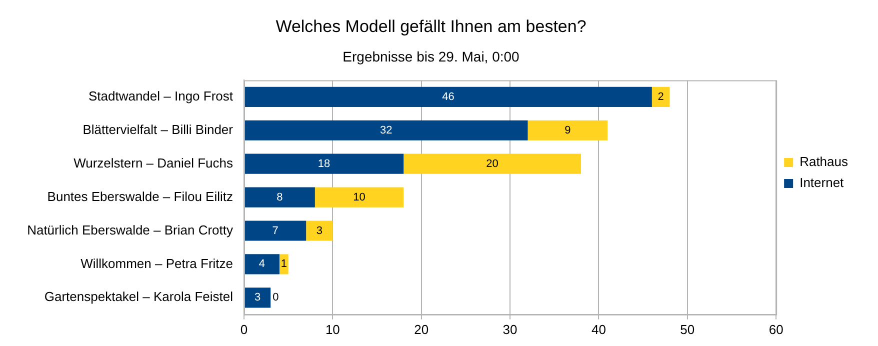 The height and width of the screenshot is (346, 878). Describe the element at coordinates (421, 329) in the screenshot. I see `x-tick-label: 20` at that location.